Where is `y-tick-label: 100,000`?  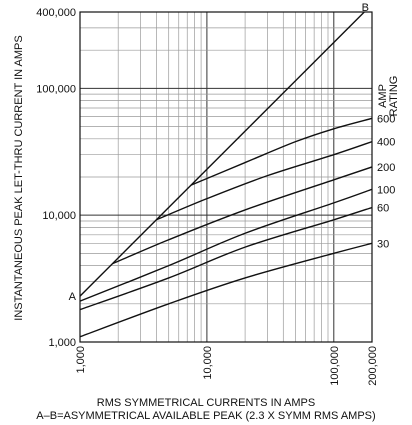 y-tick-label: 100,000 is located at coordinates (56, 89).